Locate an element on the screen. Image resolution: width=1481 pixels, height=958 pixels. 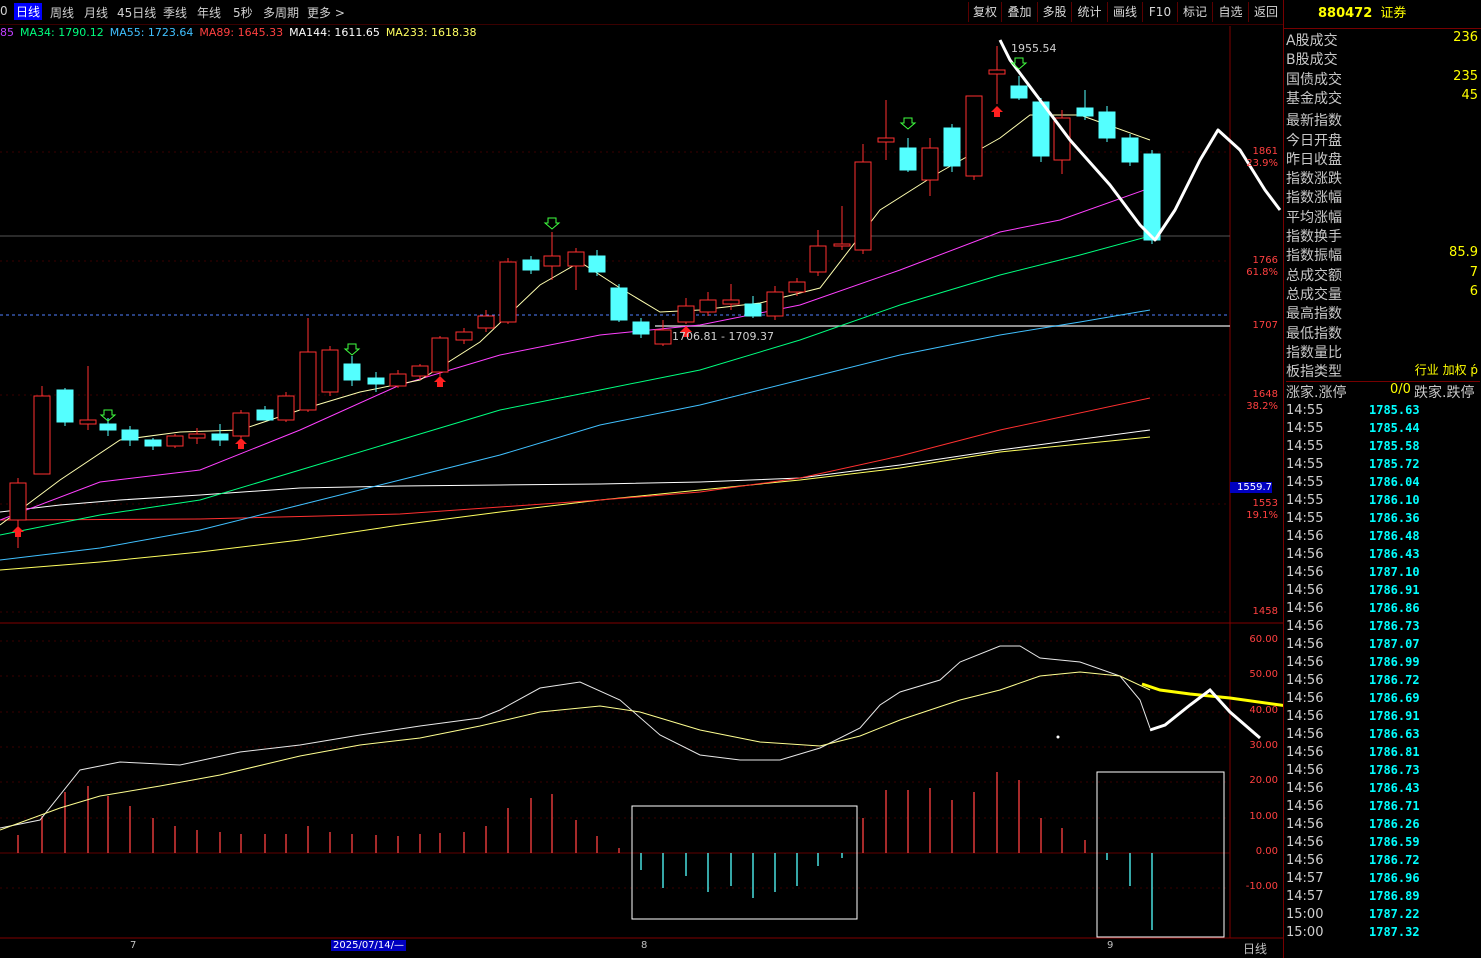
tool-button-4: 画线 is located at coordinates (1124, 12).